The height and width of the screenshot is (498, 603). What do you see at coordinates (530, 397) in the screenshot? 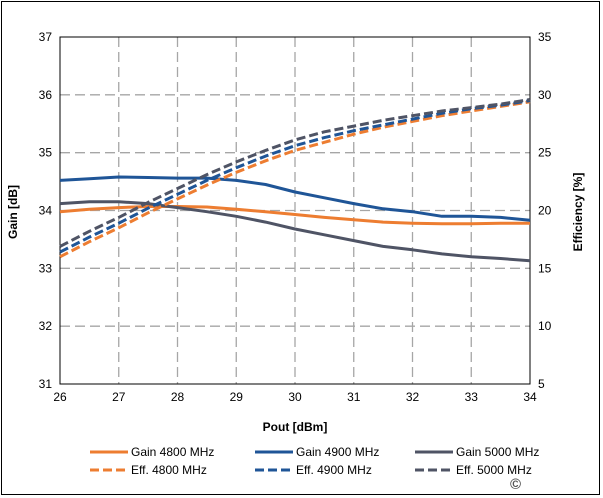
I see `x-tick-label: 34` at bounding box center [530, 397].